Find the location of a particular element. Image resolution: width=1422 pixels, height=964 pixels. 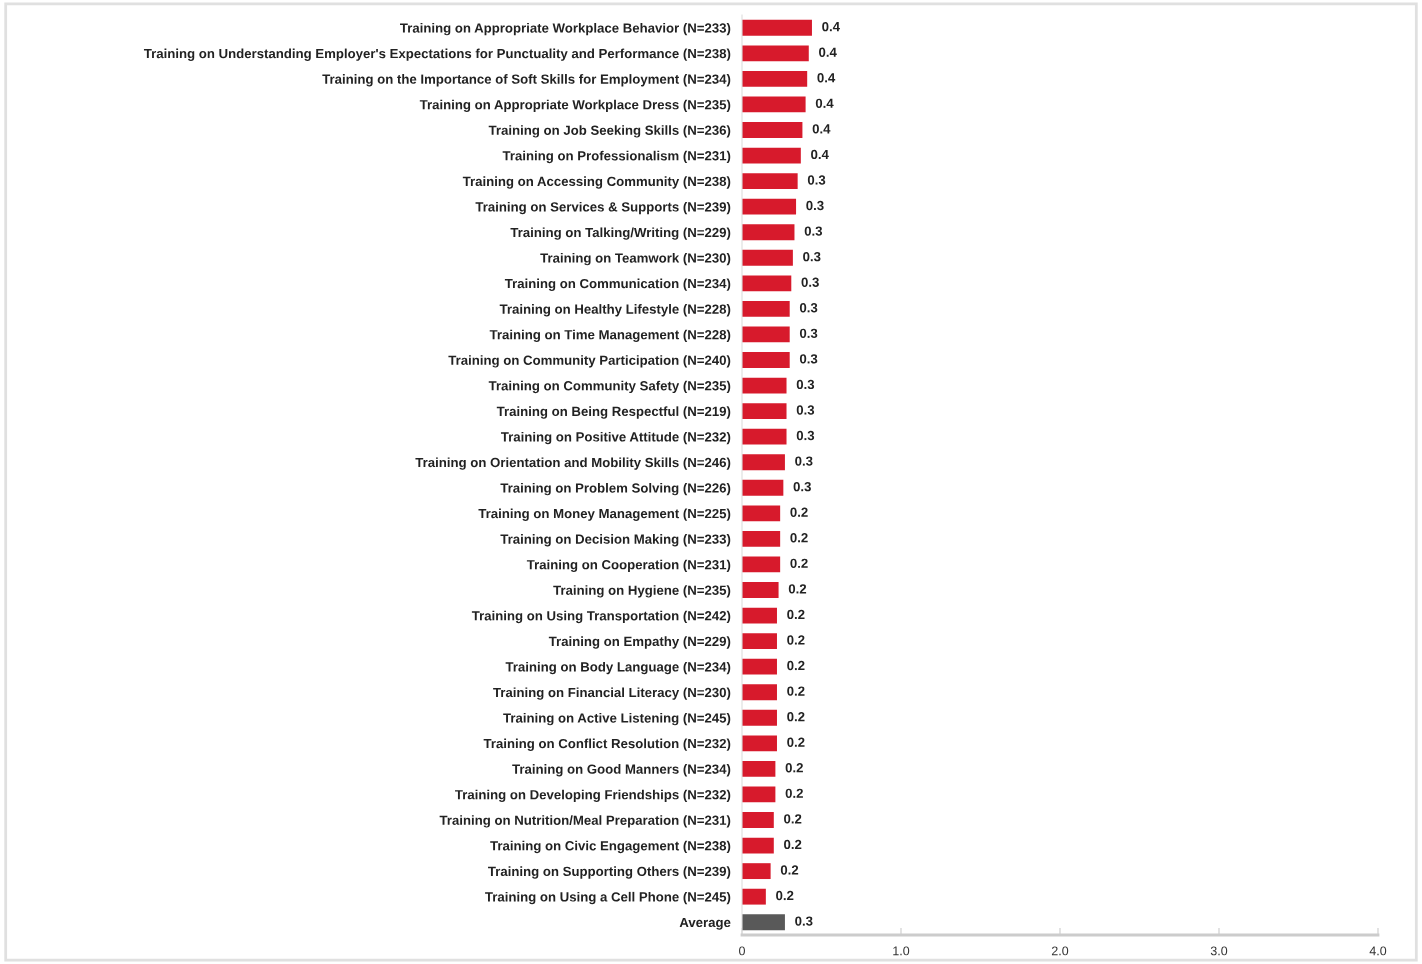

y-tick-label: Training on Being Respectful (N=219) is located at coordinates (613, 412).